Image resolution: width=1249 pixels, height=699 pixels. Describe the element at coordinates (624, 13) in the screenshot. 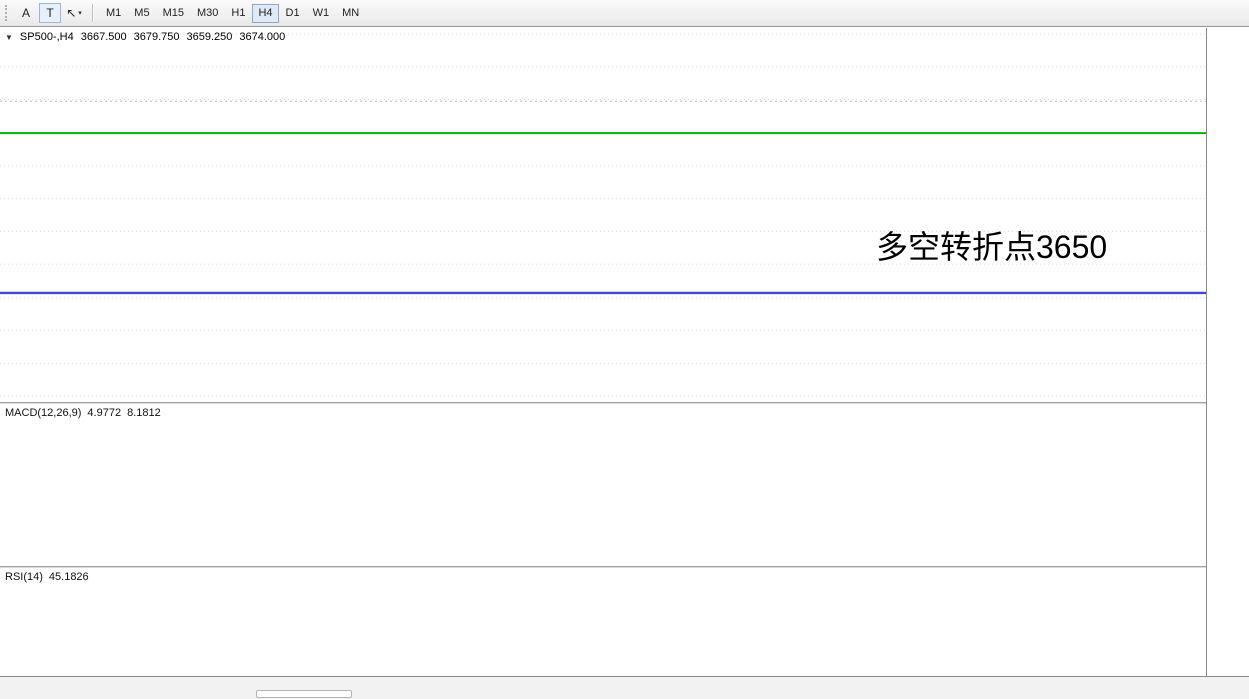

I see `toolbar: A T ↖ ▾ M1 M5 M15 M30 H1 H4 D1 W1 MN` at that location.